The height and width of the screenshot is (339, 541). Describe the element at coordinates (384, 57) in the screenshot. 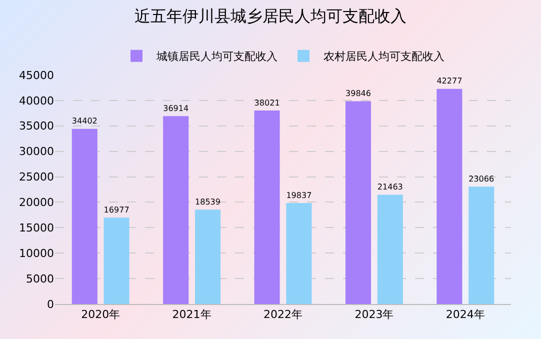

I see `legend-label: 农村居民人均可支配收入` at that location.